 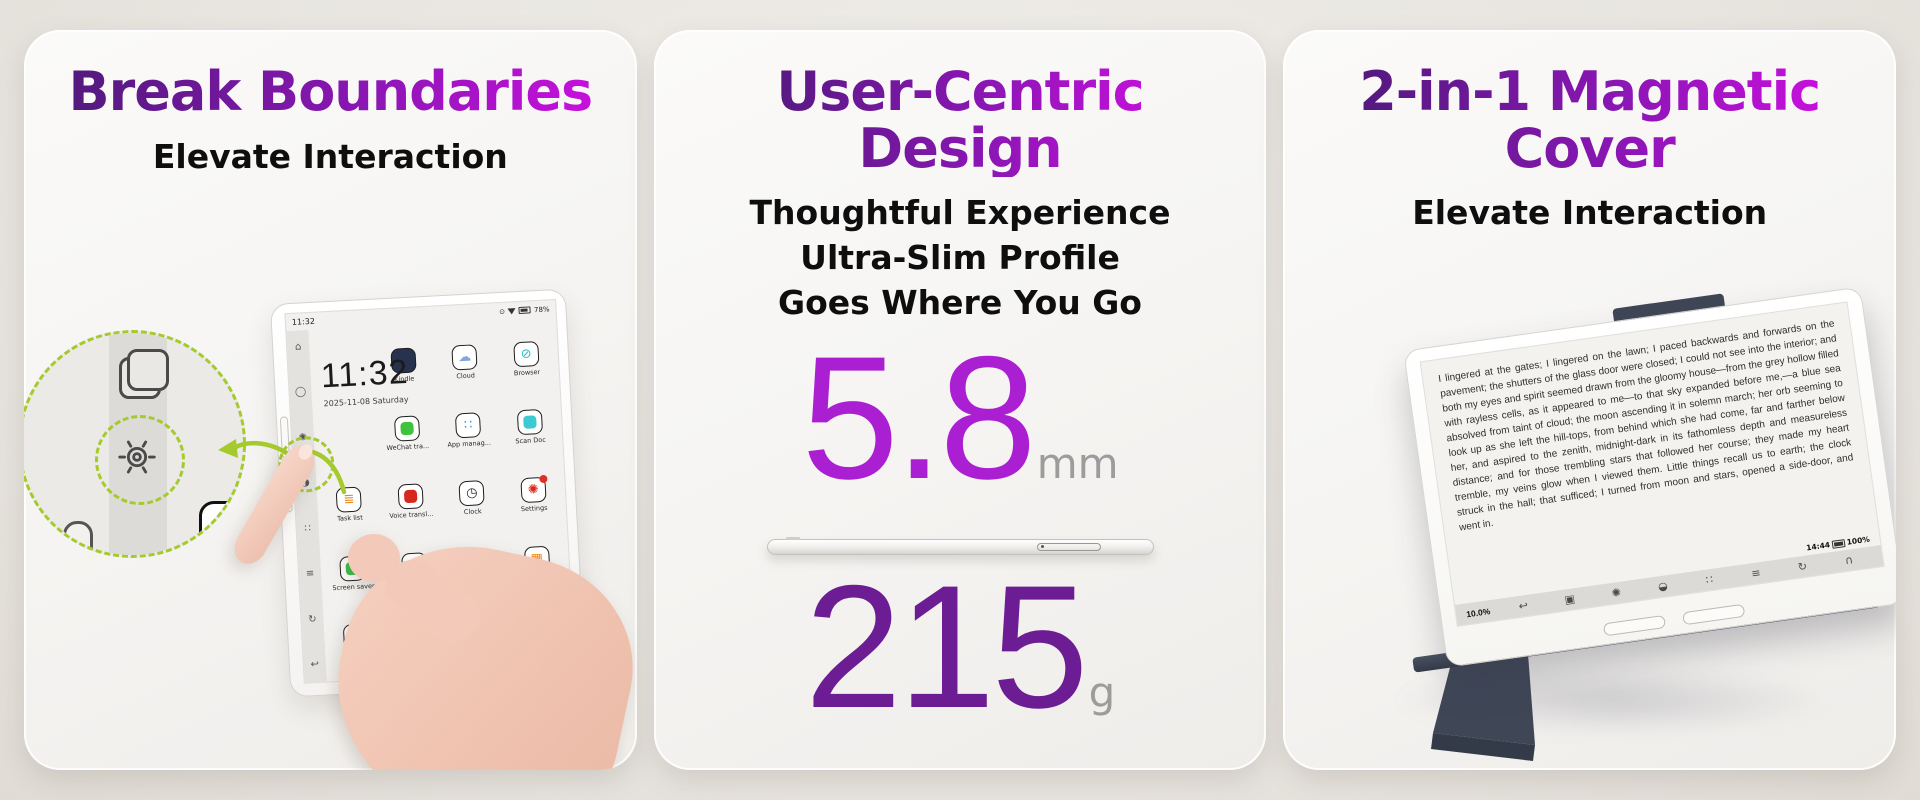 What do you see at coordinates (1858, 540) in the screenshot?
I see `reader-battery-percent: 100%` at bounding box center [1858, 540].